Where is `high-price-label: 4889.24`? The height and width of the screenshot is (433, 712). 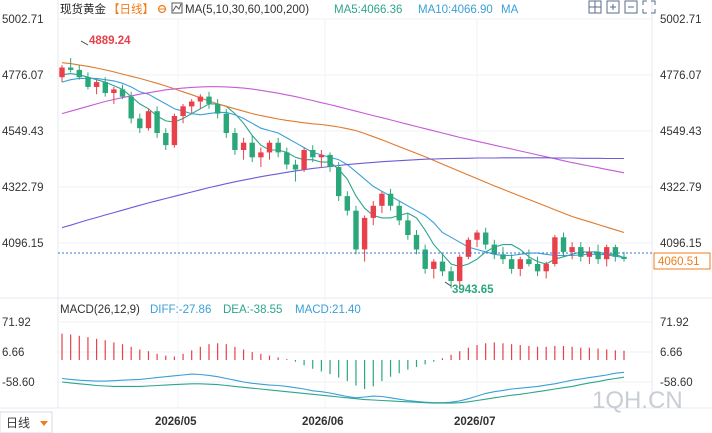 high-price-label: 4889.24 is located at coordinates (110, 41).